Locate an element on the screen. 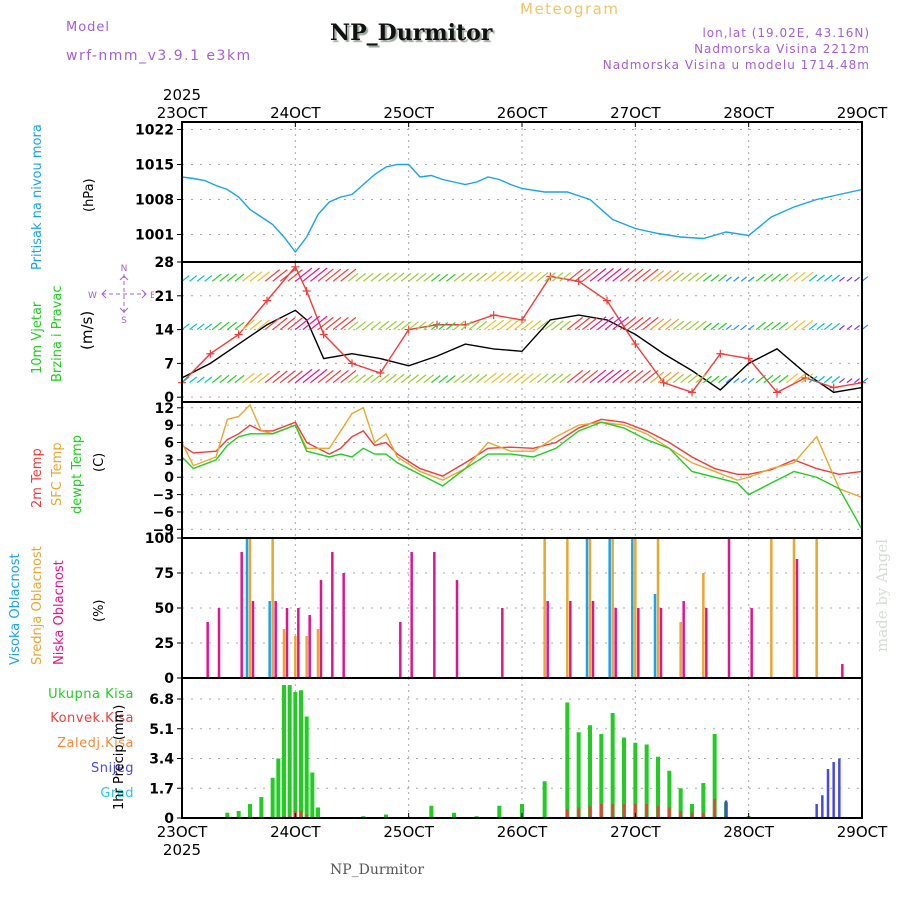 The height and width of the screenshot is (900, 900). footer-station: NP_Durmitor is located at coordinates (377, 870).